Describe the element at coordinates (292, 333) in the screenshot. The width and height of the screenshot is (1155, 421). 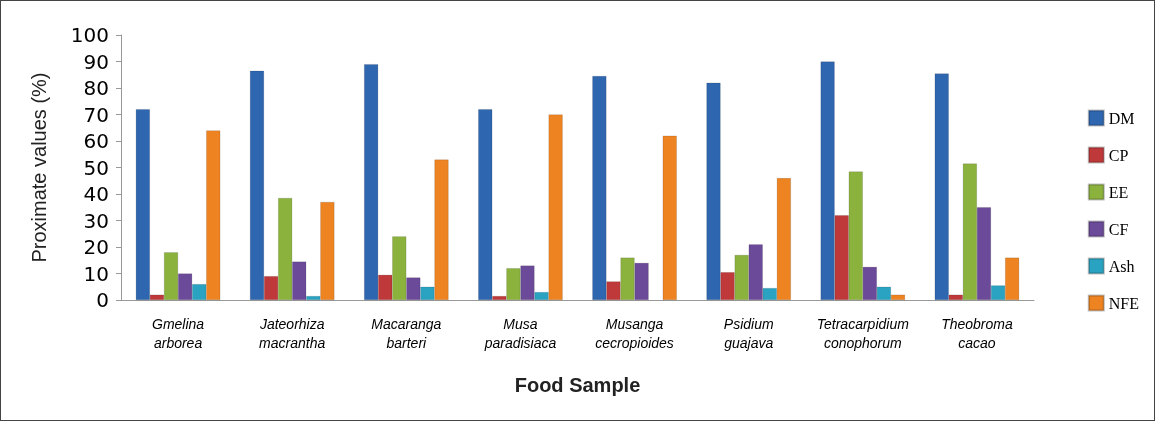
I see `x-tick-label: Jateorhiza macrantha` at that location.